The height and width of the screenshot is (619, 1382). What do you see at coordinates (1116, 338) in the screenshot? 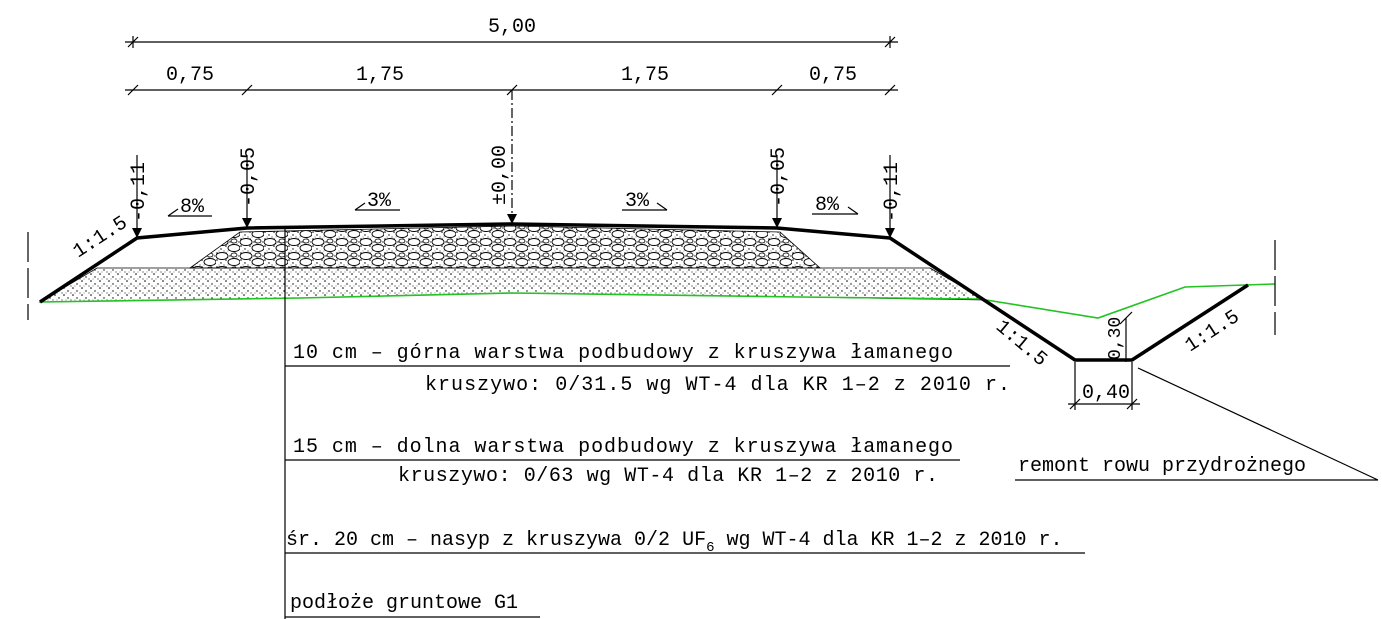
I see `ditch-depth: 0,30` at bounding box center [1116, 338].